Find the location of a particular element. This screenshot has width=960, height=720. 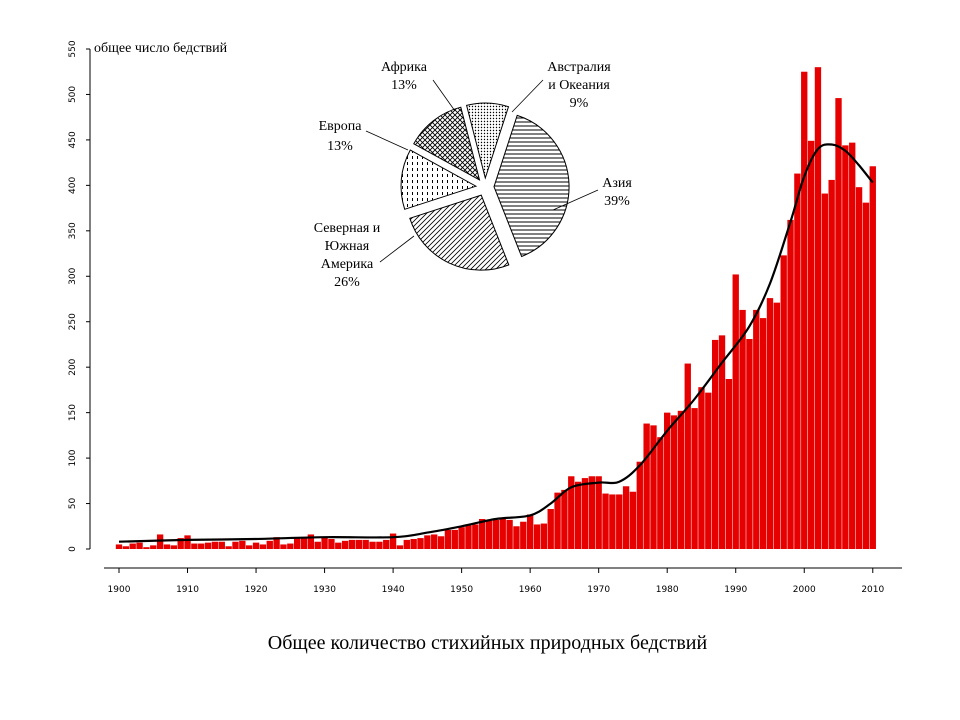

pie-label-text: Северная и is located at coordinates (347, 228).